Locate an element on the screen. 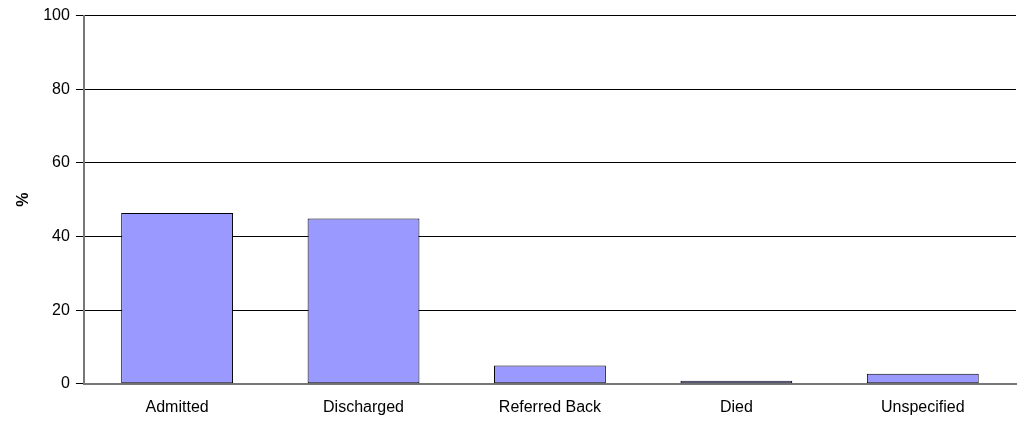  y-tick-label: 40 is located at coordinates (61, 235).